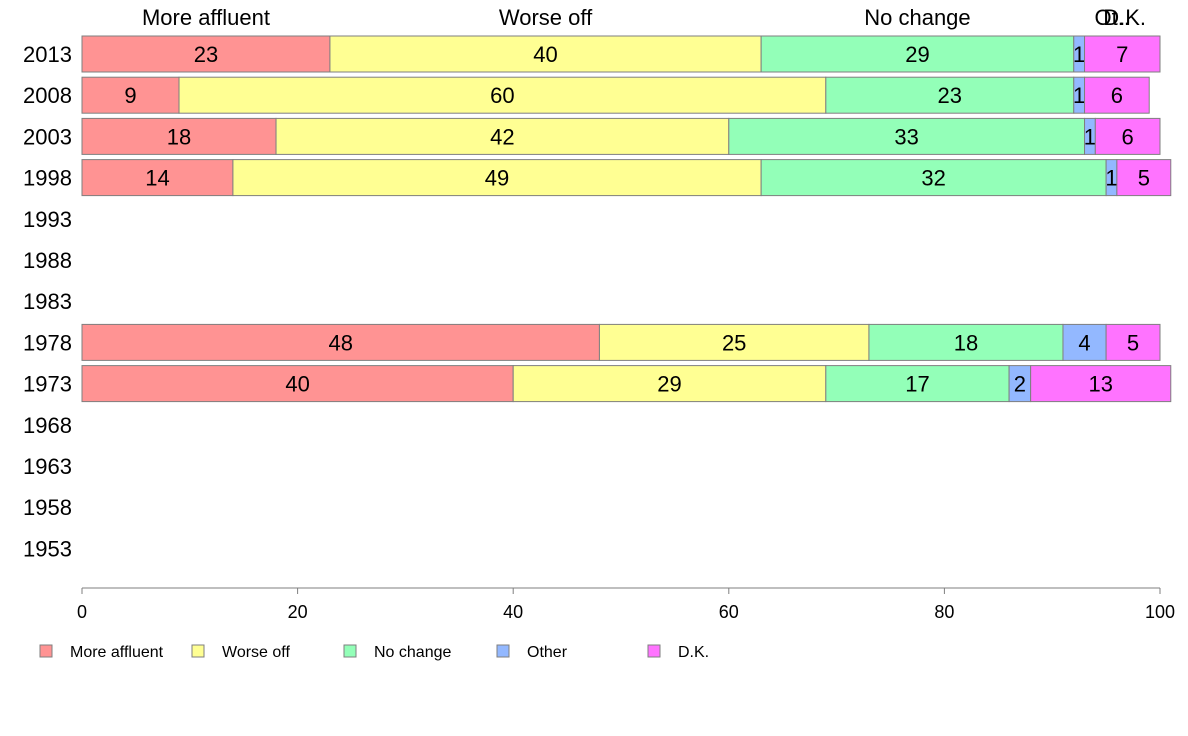  Describe the element at coordinates (1020, 384) in the screenshot. I see `data-label: 2` at that location.